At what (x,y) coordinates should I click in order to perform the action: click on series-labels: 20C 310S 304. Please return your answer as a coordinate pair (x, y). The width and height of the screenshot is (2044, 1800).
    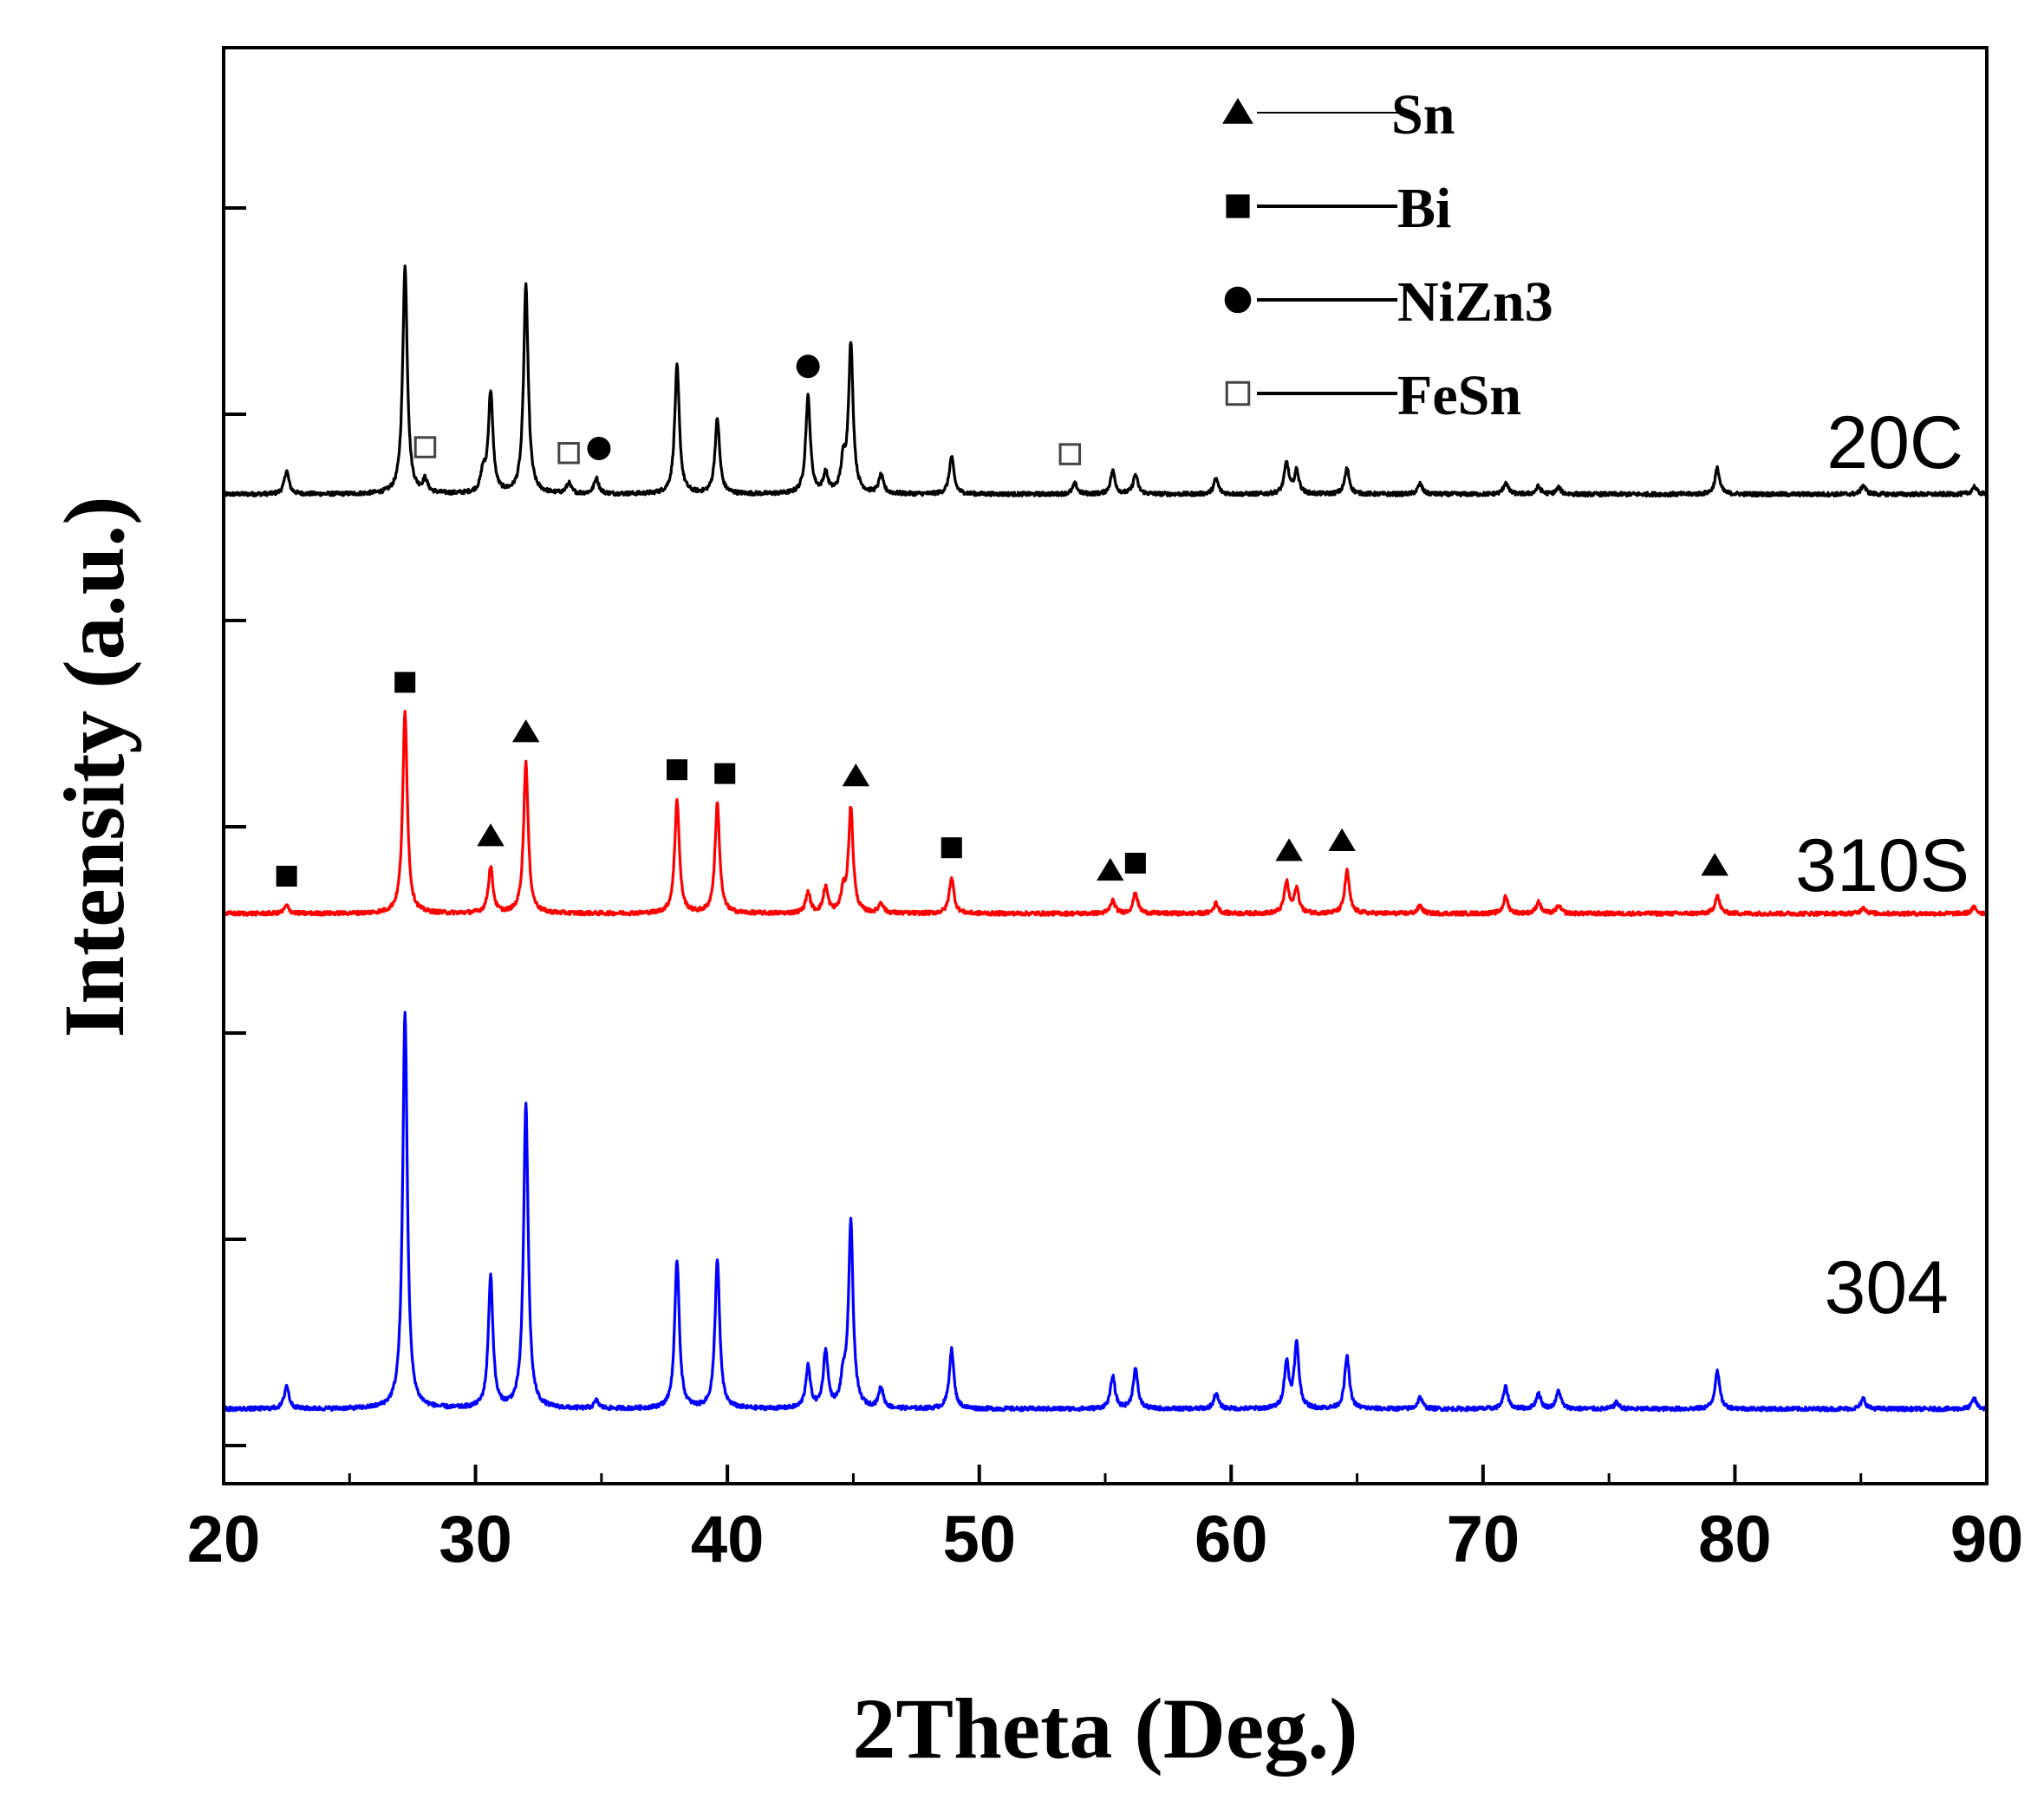
    Looking at the image, I should click on (1882, 865).